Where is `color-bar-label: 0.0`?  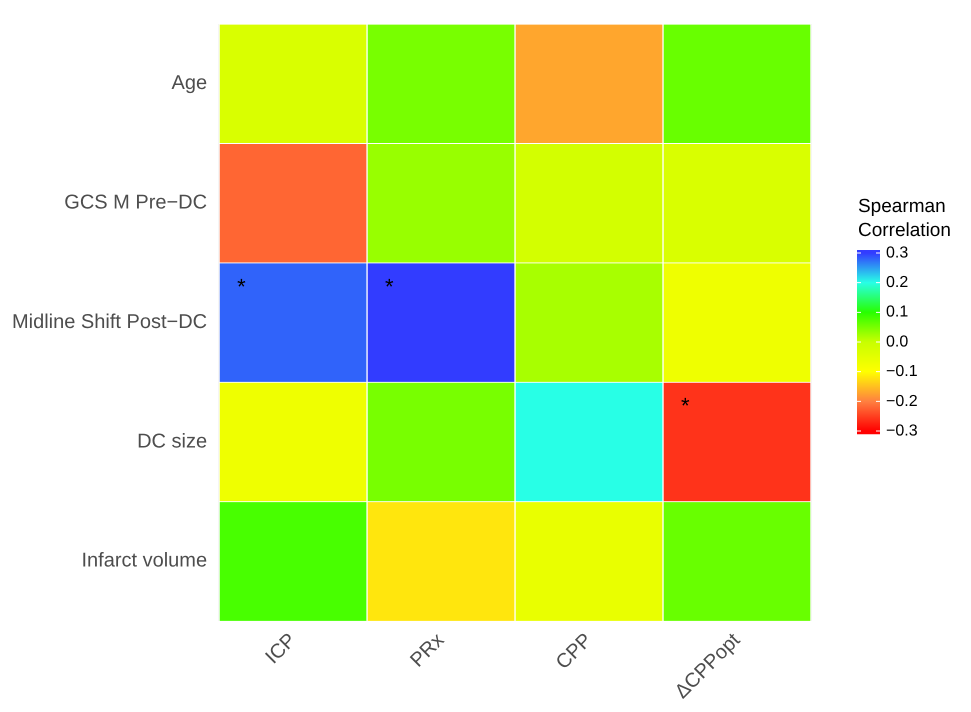
color-bar-label: 0.0 is located at coordinates (897, 341).